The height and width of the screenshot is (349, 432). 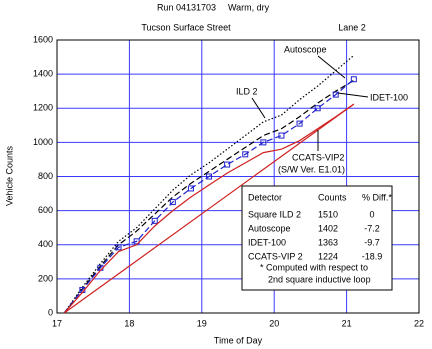 I want to click on chart-subtitle: Warm, dry, so click(x=249, y=7).